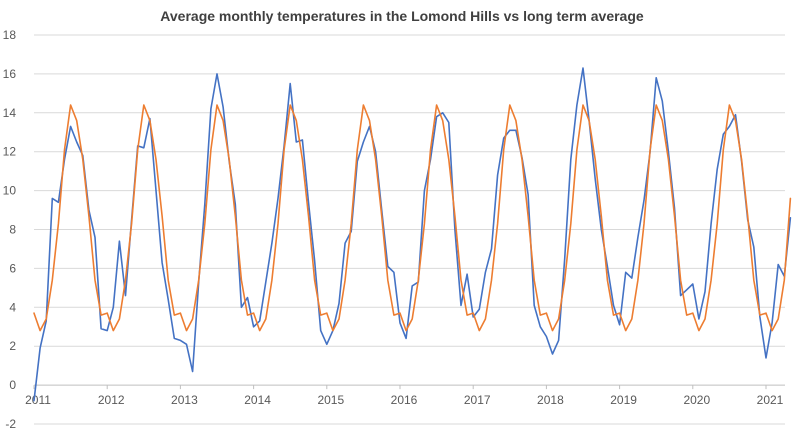  I want to click on x-tick-label: 2014, so click(257, 400).